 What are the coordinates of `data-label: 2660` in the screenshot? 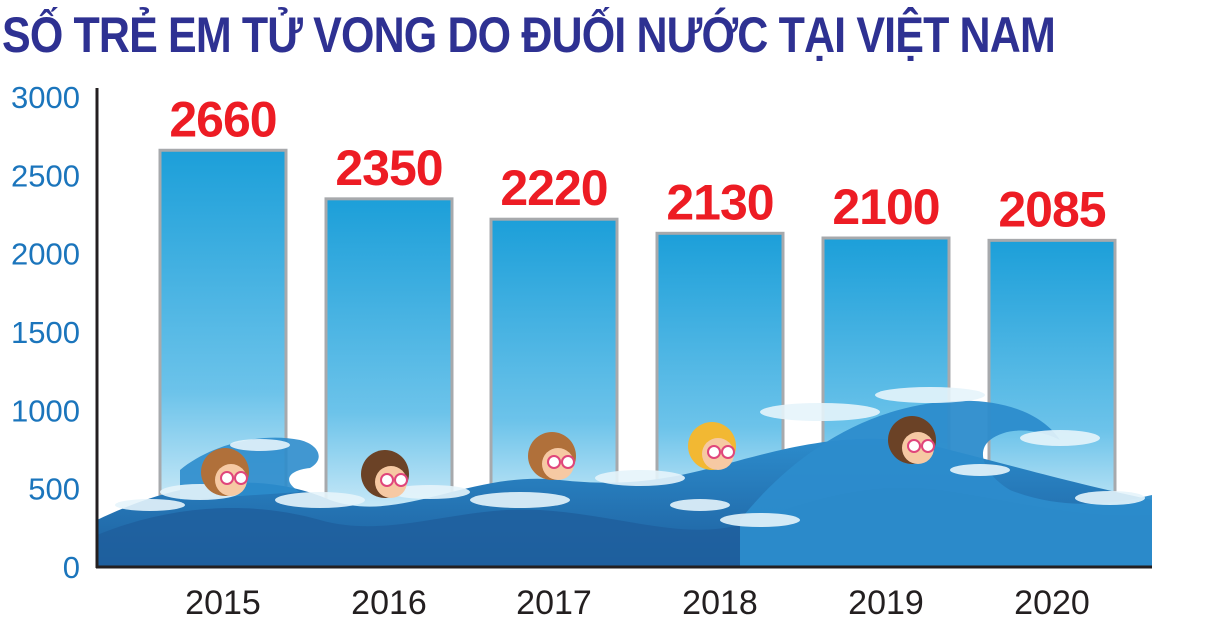 It's located at (222, 119).